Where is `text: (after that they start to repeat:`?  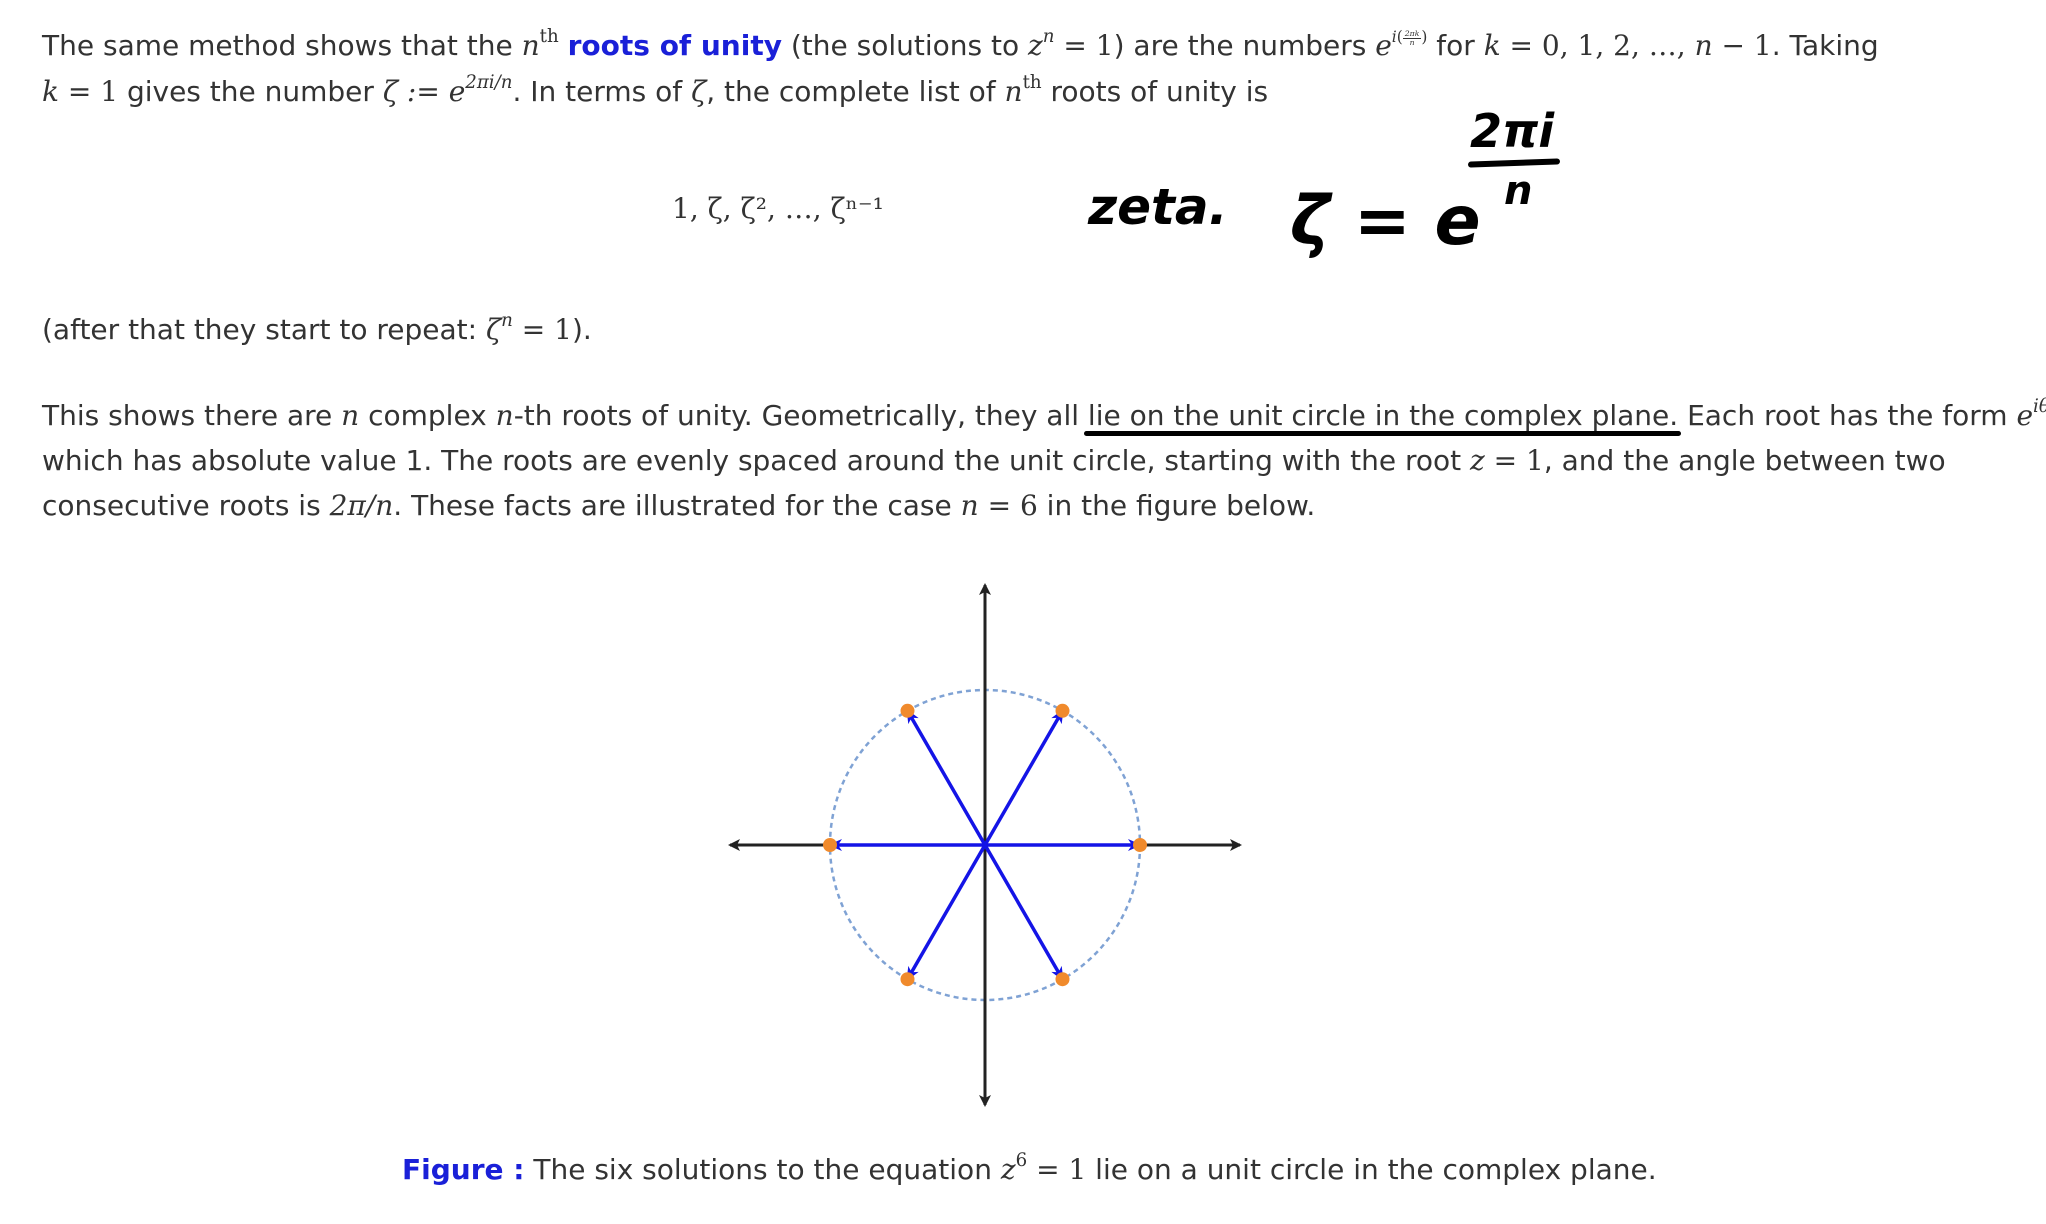
text: (after that they start to repeat: is located at coordinates (264, 329).